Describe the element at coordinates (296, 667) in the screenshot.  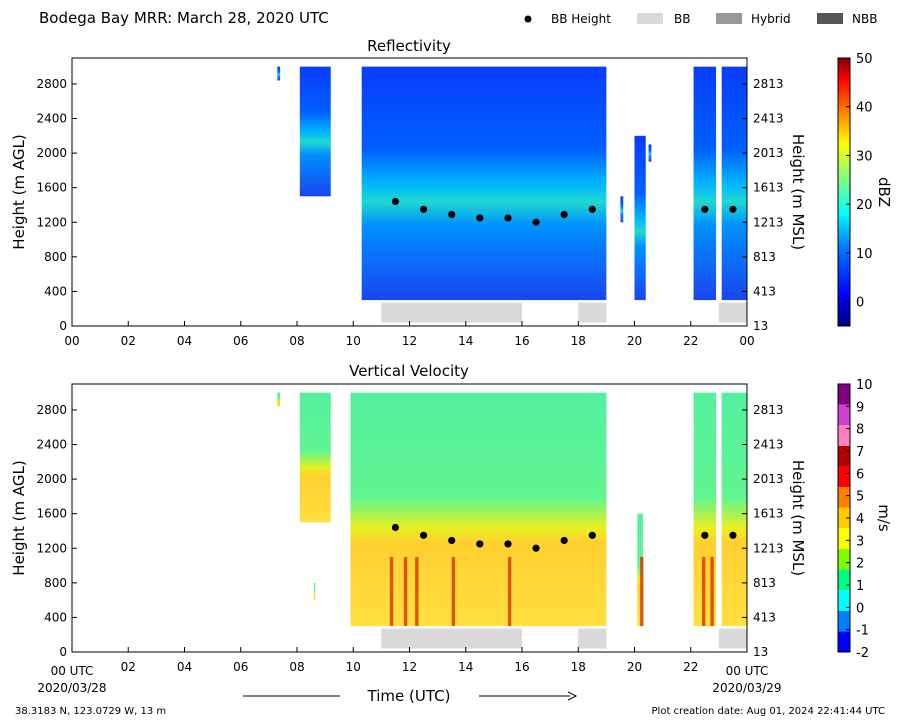
I see `velocity-xtick-label: 08` at that location.